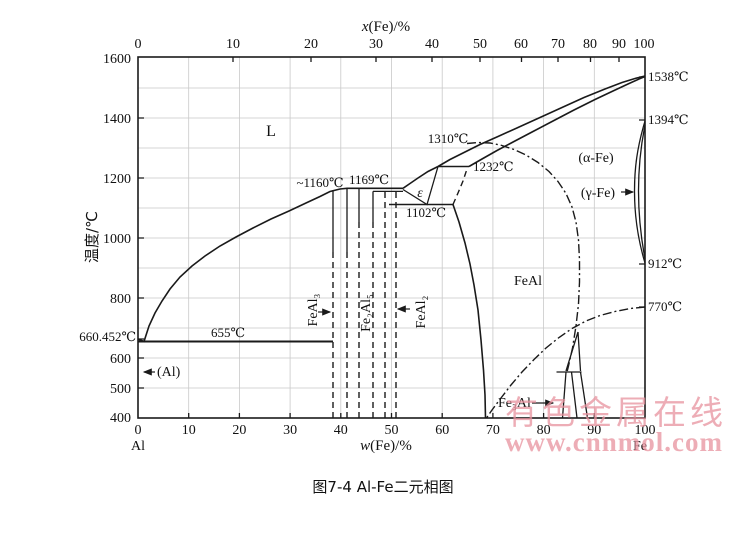  Describe the element at coordinates (640, 446) in the screenshot. I see `fe-corner-label: Fe` at that location.